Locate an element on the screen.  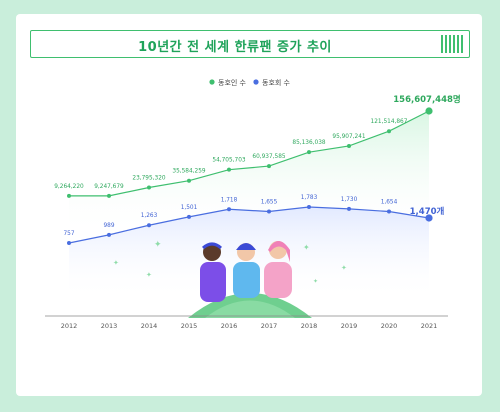
clubs-line is located at coordinates (249, 225).